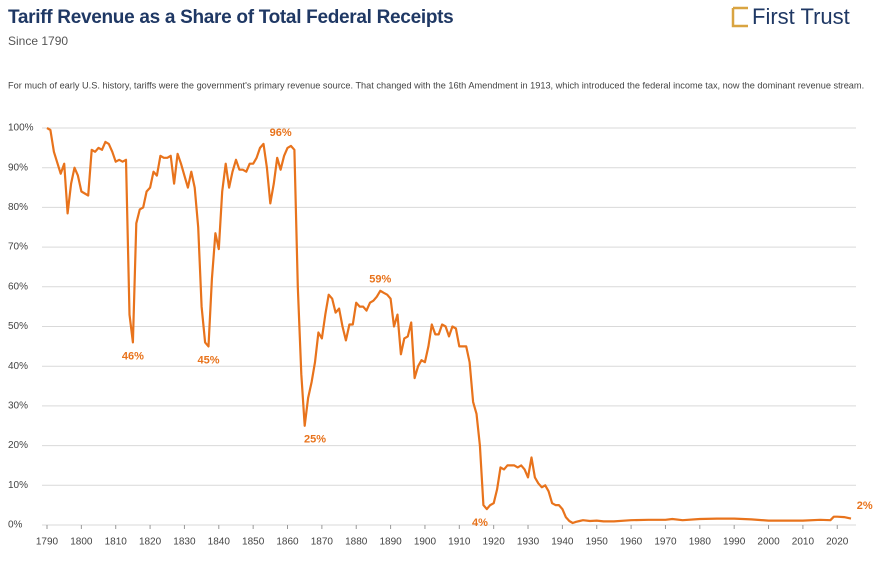 The image size is (890, 562). I want to click on x-tick-label: 1790, so click(47, 542).